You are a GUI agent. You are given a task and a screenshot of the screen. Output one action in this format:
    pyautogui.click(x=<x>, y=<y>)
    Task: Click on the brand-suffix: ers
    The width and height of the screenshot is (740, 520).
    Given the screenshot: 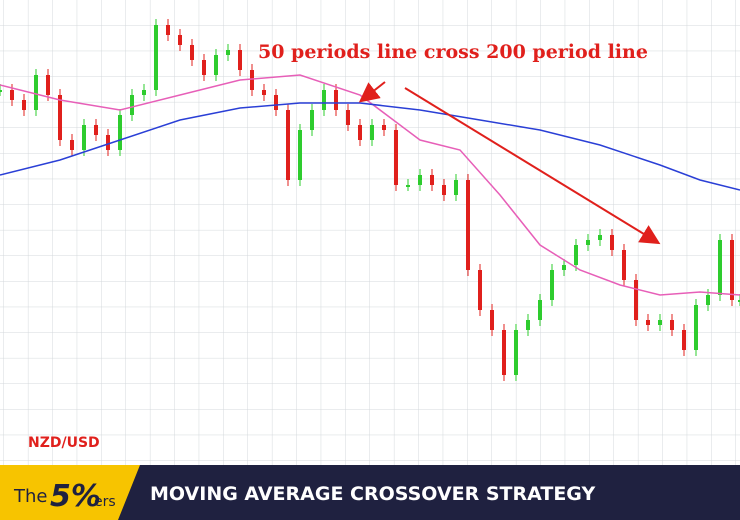 What is the action you would take?
    pyautogui.click(x=105, y=502)
    